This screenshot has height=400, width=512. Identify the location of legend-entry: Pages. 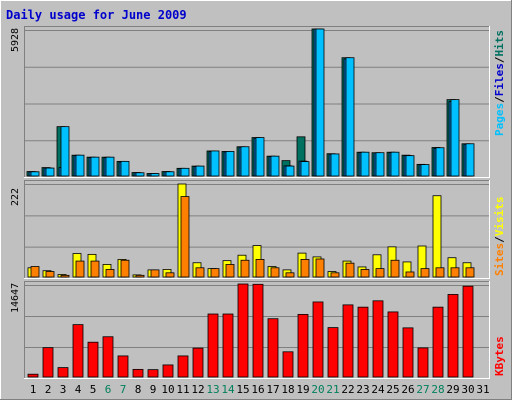
(499, 119).